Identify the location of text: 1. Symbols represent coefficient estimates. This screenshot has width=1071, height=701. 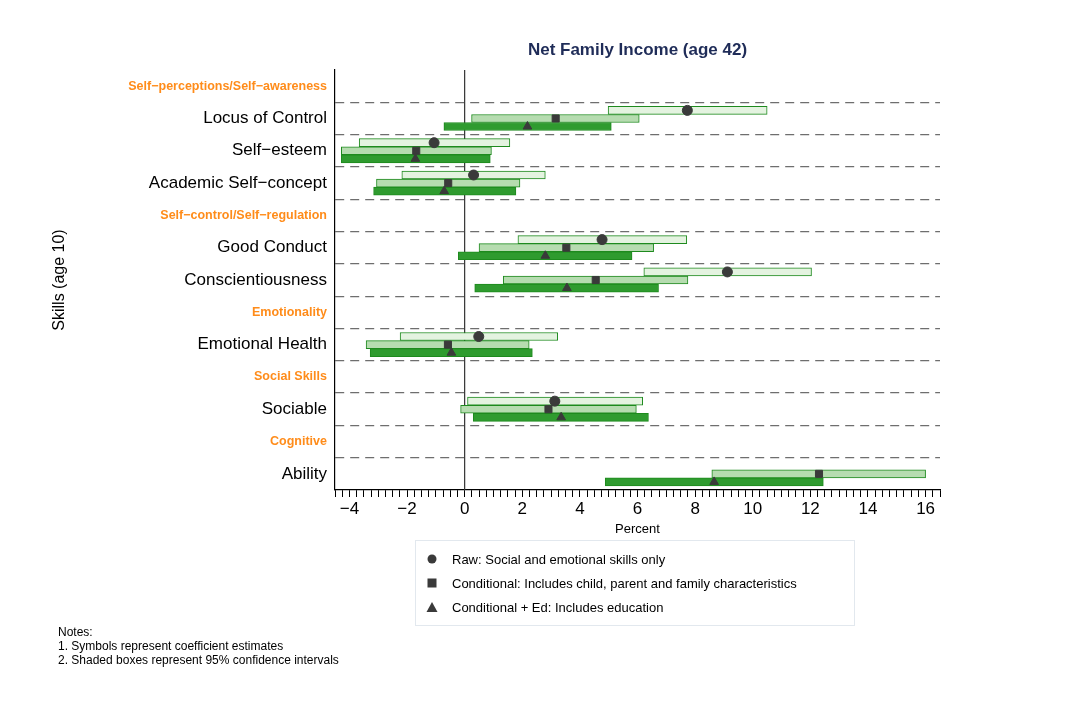
(171, 646).